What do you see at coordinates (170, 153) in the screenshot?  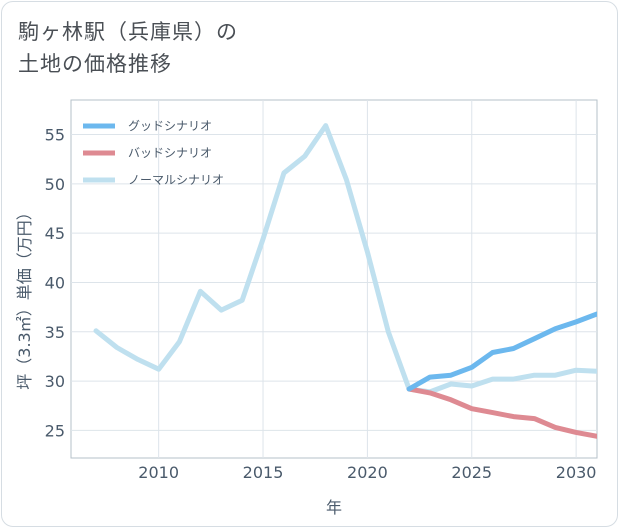 I see `legend-label-1: バッドシナリオ` at bounding box center [170, 153].